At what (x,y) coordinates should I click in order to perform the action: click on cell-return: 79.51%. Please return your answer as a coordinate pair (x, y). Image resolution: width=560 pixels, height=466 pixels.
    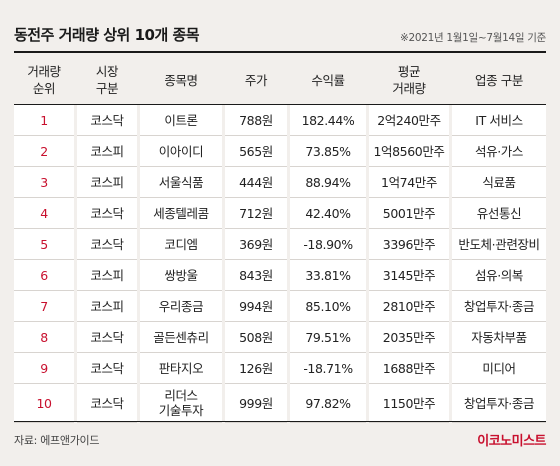
    Looking at the image, I should click on (328, 337).